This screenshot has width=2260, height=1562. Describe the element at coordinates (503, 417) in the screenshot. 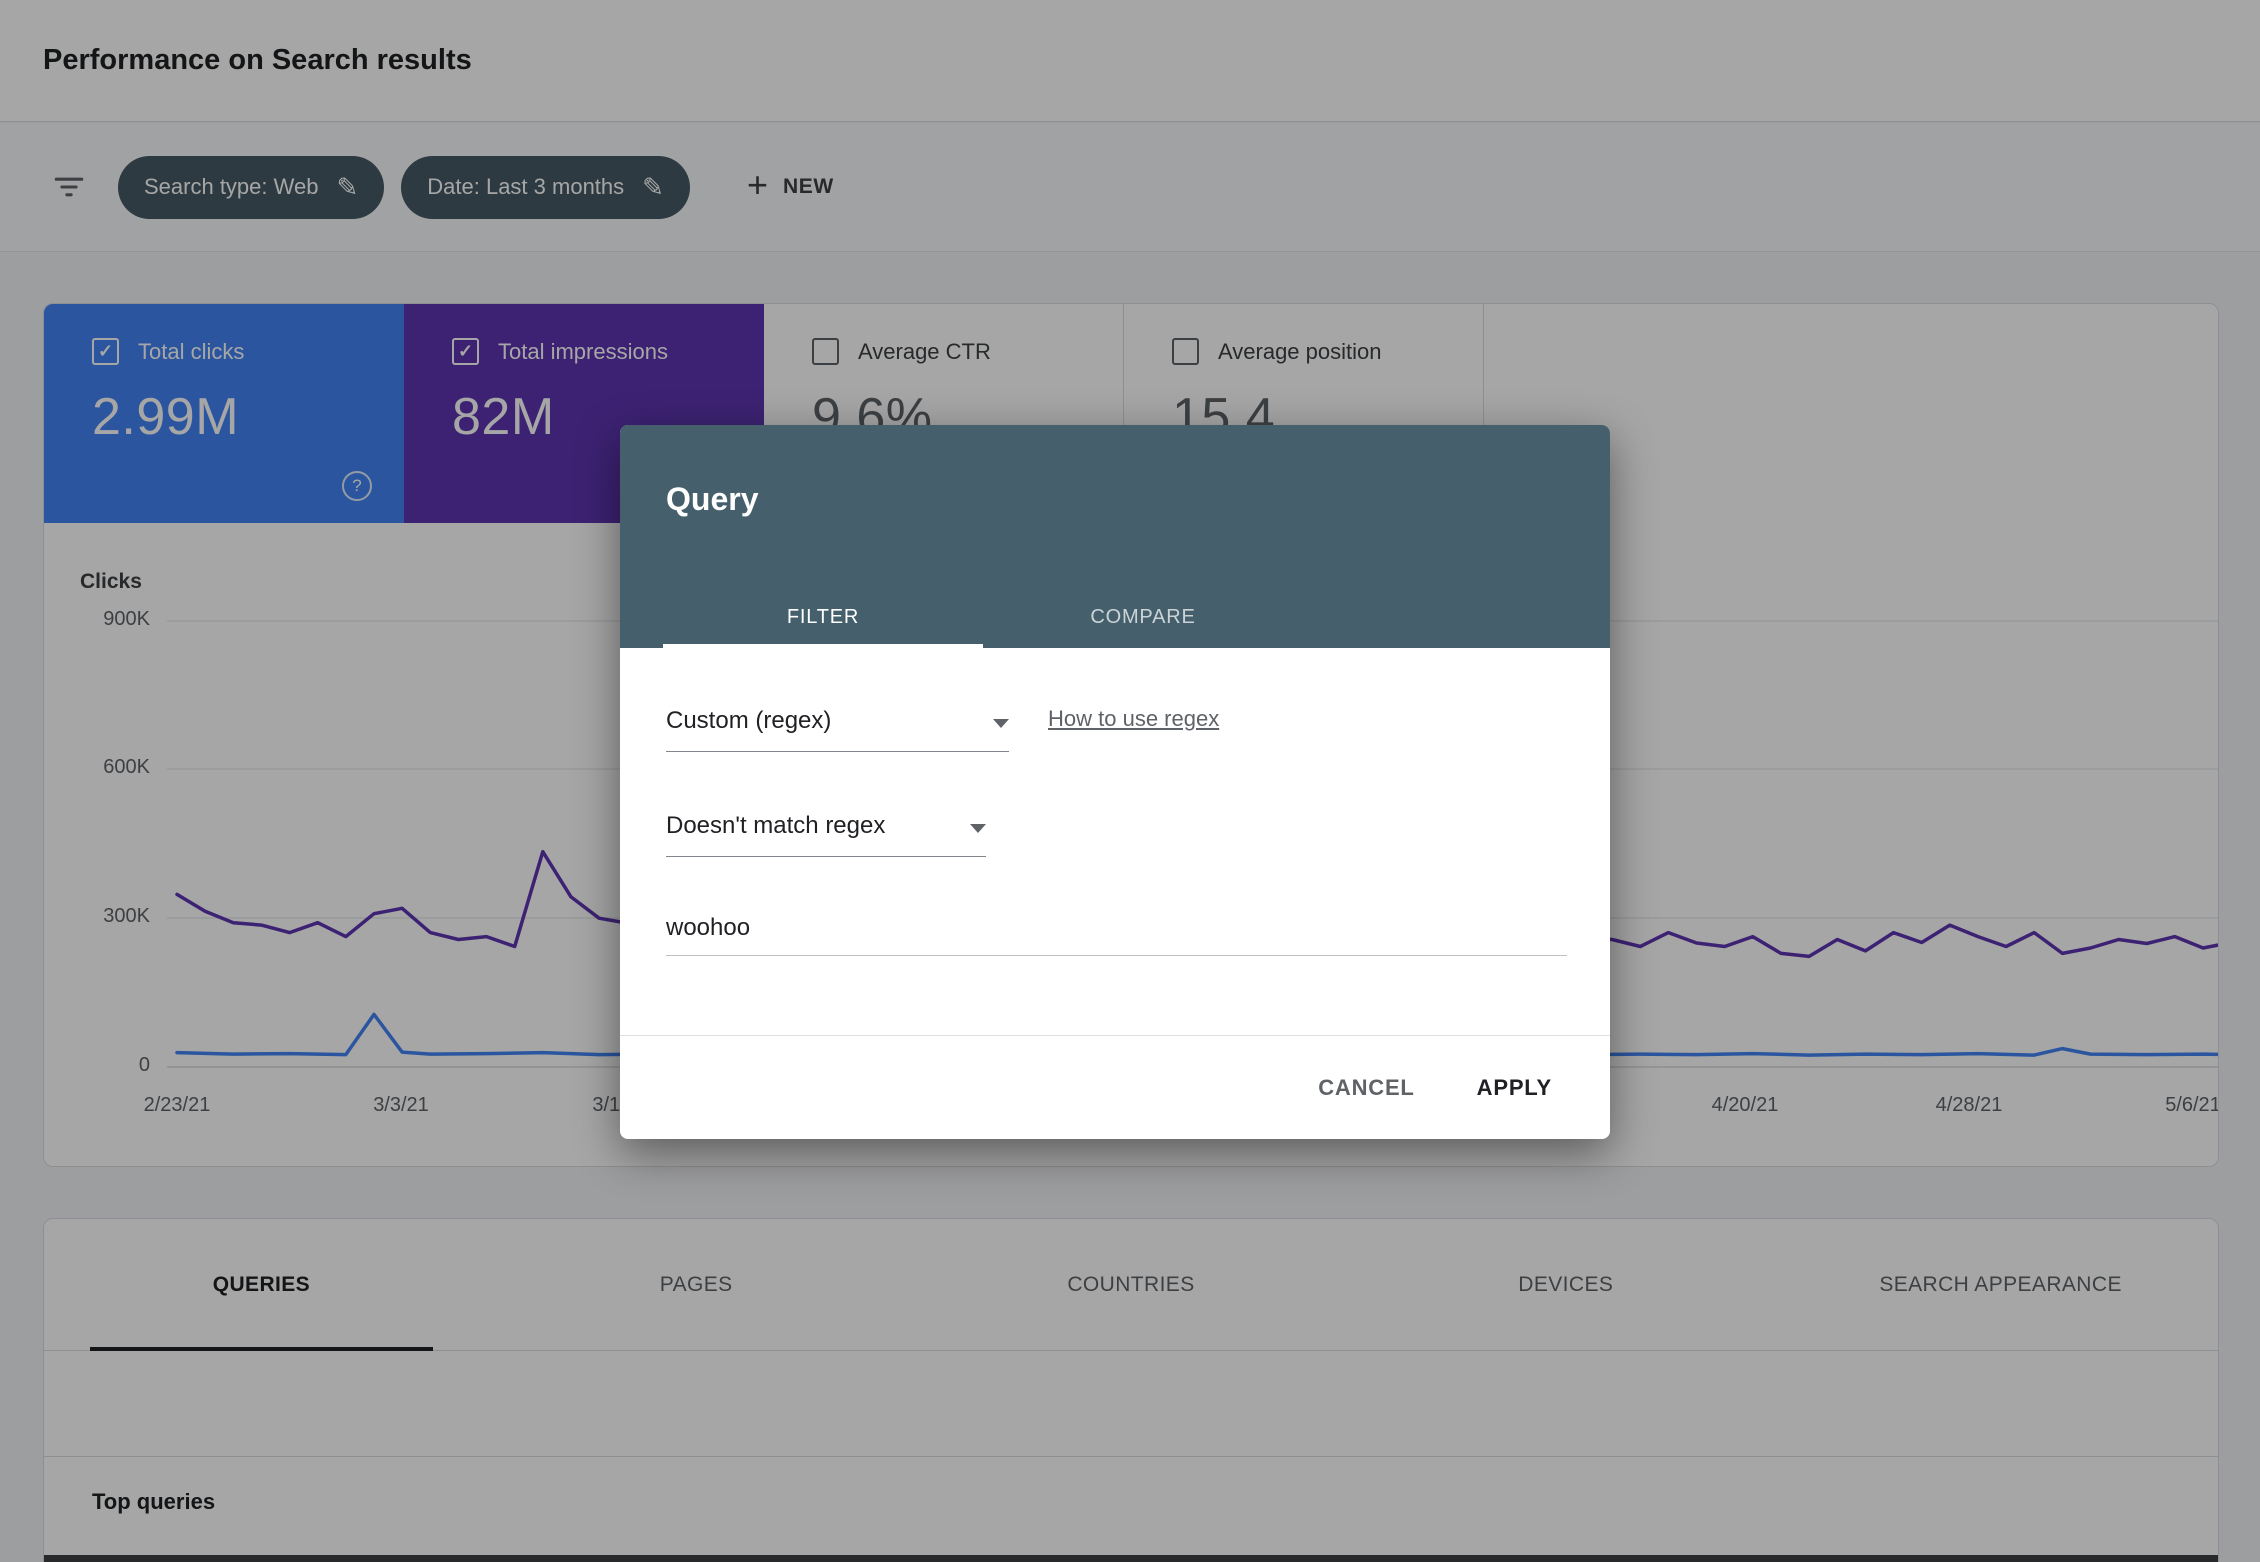

I see `metric-value: 82M` at that location.